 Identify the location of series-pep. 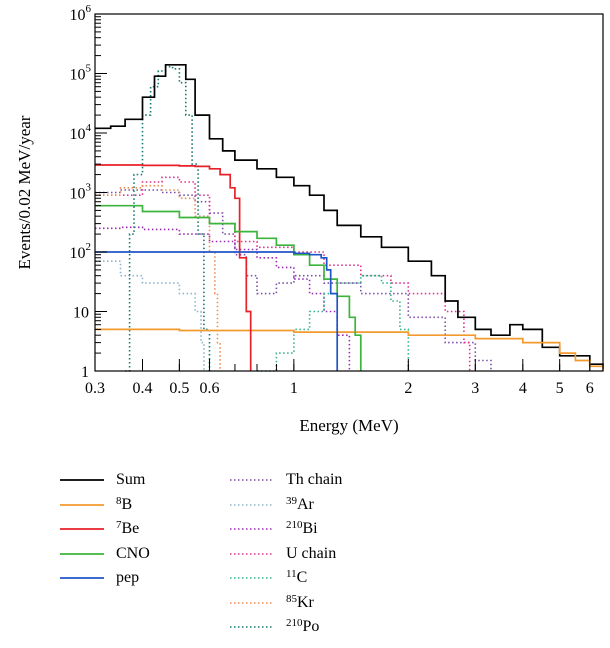
(217, 311).